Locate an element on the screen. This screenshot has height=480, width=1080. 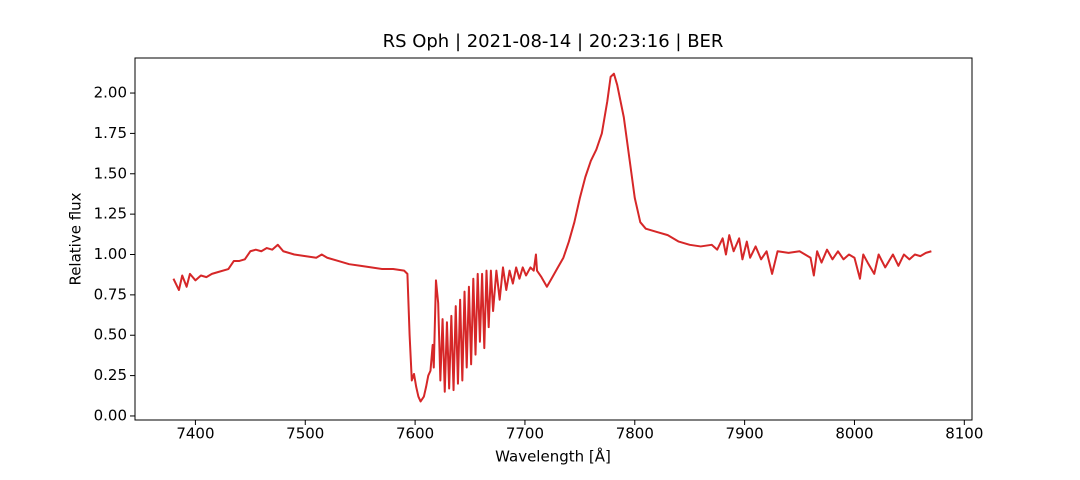
y-tick-label: 1.00 is located at coordinates (110, 254).